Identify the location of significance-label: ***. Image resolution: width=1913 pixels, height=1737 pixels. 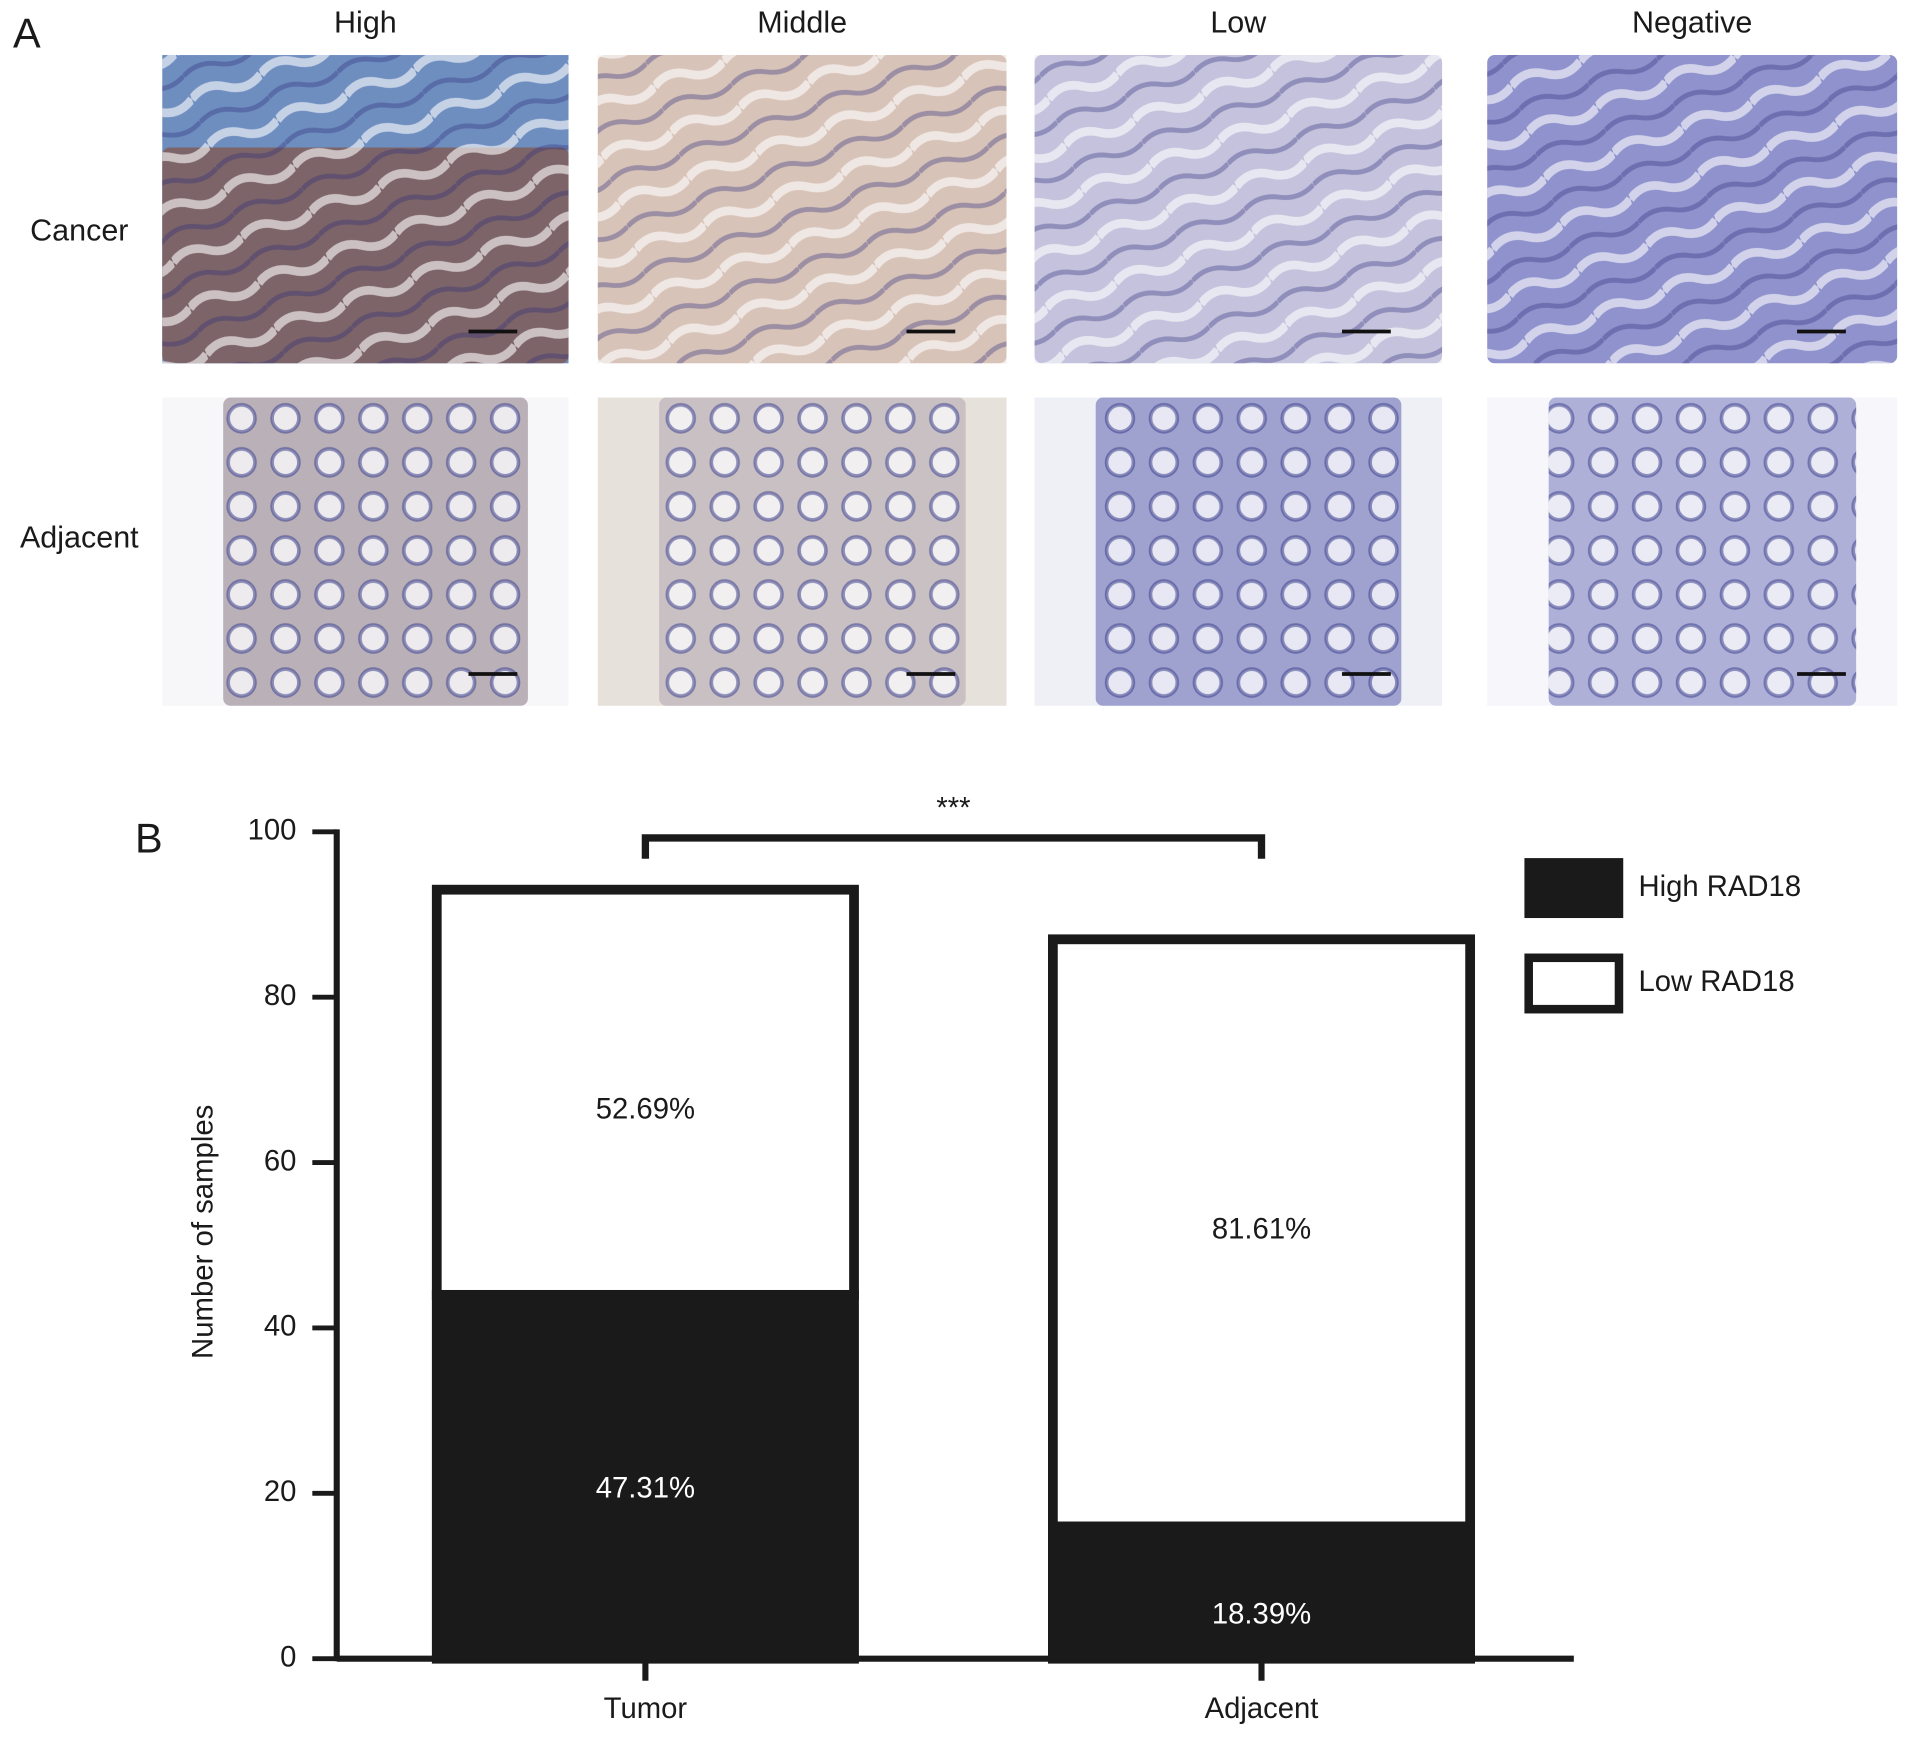
(953, 808).